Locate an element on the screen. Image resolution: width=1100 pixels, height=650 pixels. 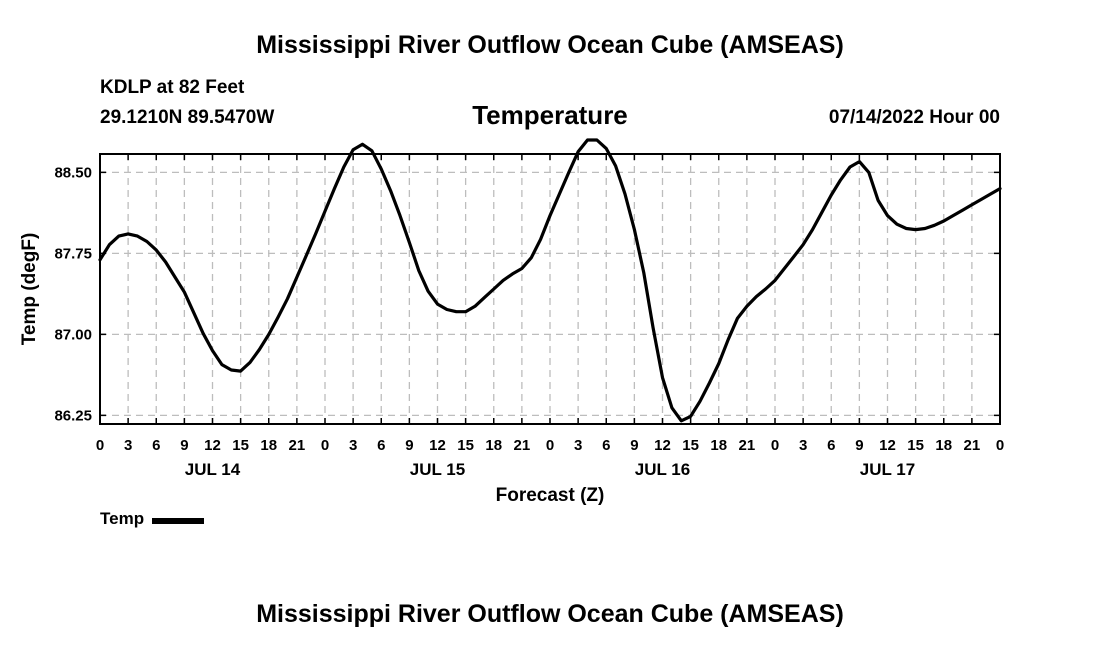
forecast-datetime: 07/14/2022 Hour 00 is located at coordinates (914, 117).